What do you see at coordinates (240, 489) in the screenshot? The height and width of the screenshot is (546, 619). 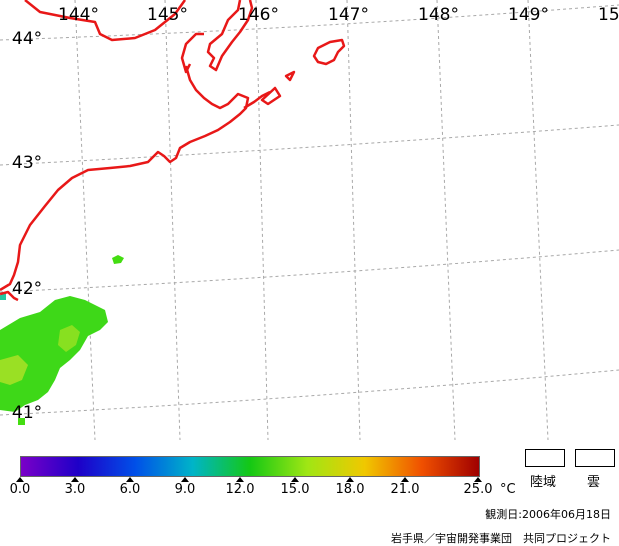 I see `colorbar-tick-12: 12.0` at bounding box center [240, 489].